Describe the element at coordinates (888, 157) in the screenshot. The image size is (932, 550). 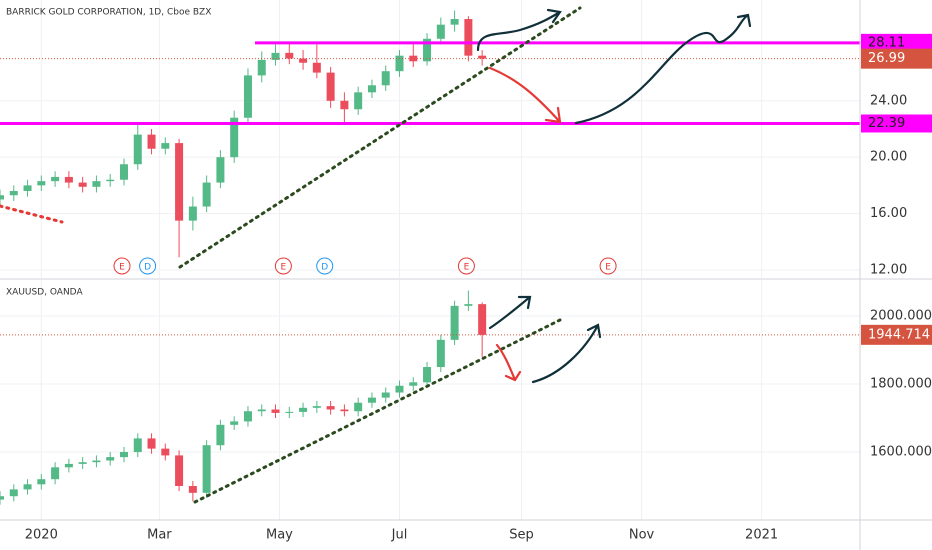
I see `y-tick-label: 20.00` at that location.